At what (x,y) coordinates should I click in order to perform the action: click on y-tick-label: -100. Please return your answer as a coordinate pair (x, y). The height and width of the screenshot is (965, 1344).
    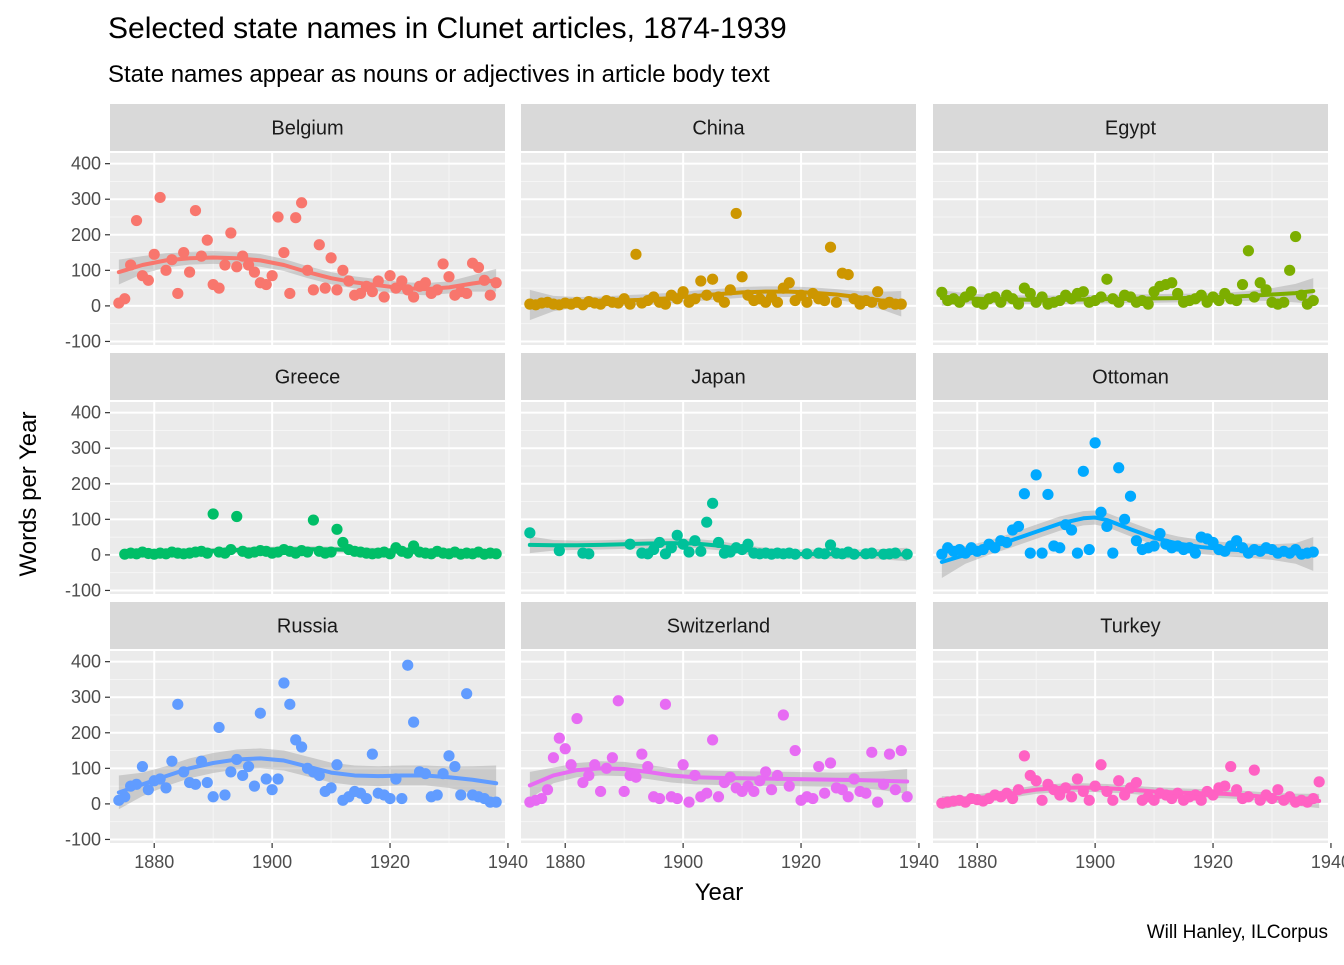
    Looking at the image, I should click on (83, 341).